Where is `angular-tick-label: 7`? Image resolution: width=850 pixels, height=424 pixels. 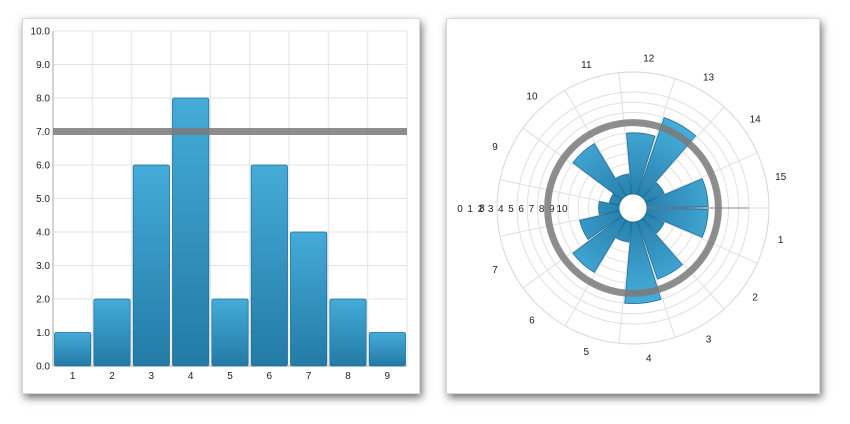
angular-tick-label: 7 is located at coordinates (495, 270).